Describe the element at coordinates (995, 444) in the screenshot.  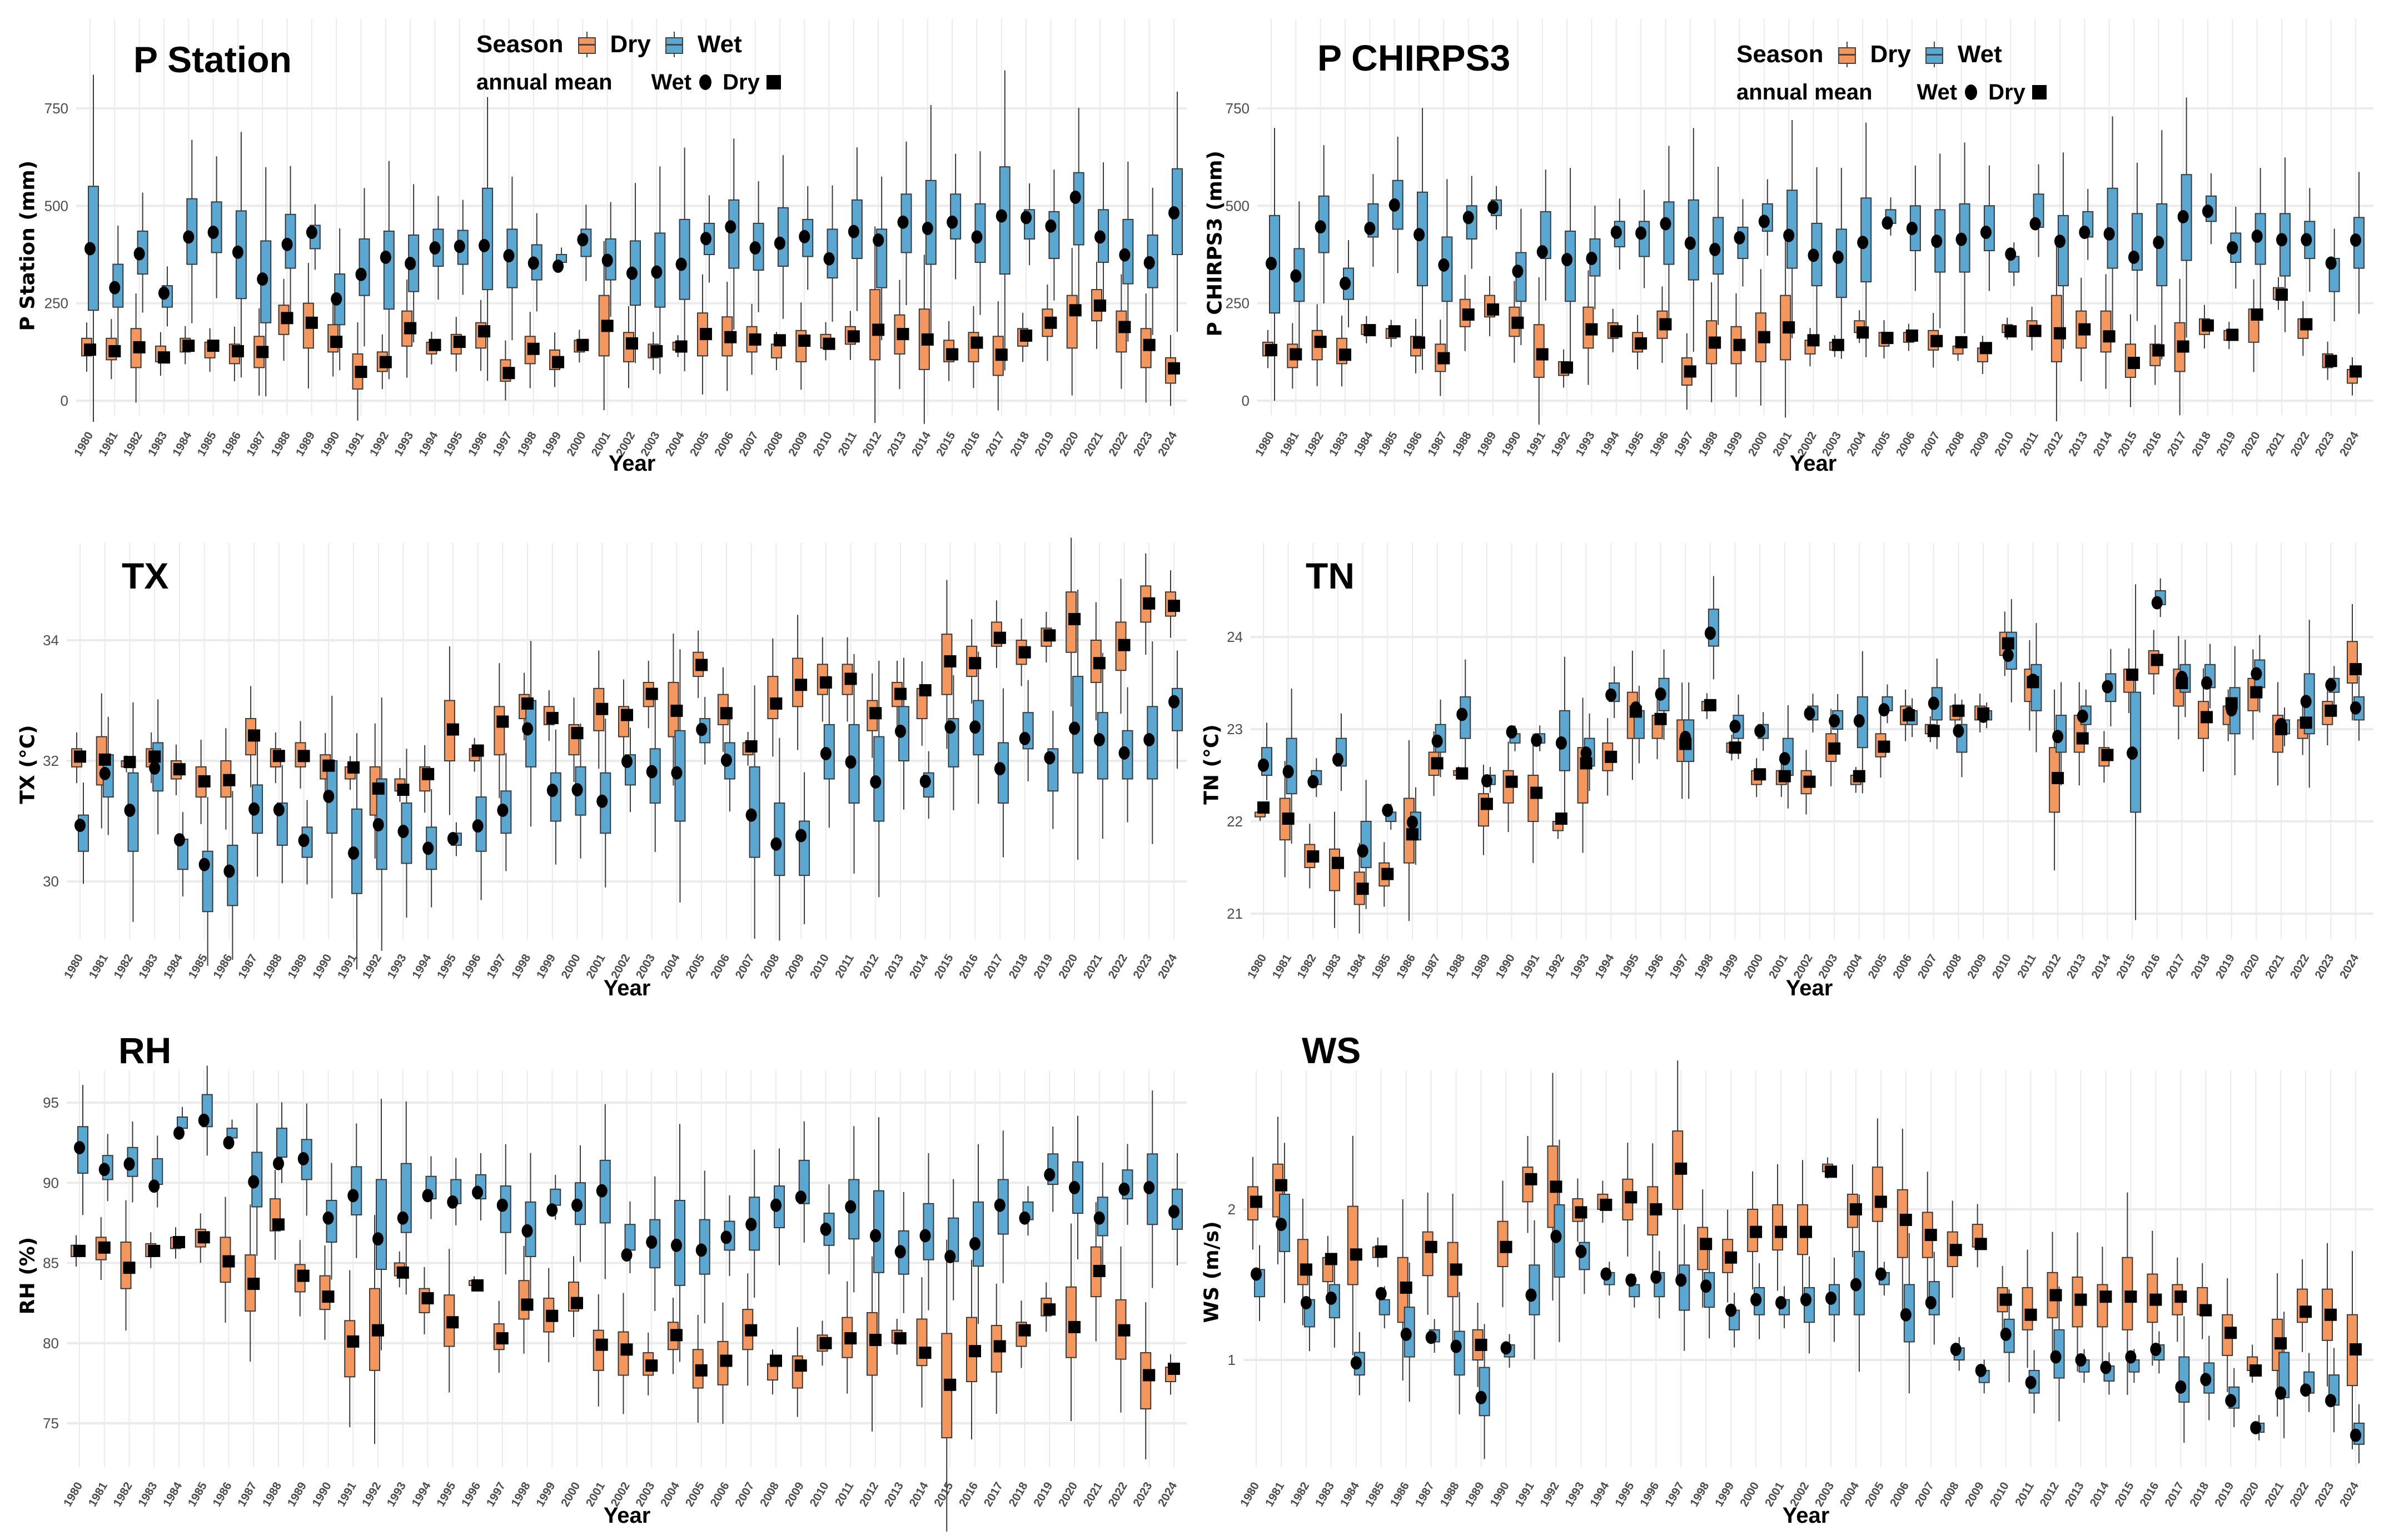
I see `x-tick-label: 2017` at that location.